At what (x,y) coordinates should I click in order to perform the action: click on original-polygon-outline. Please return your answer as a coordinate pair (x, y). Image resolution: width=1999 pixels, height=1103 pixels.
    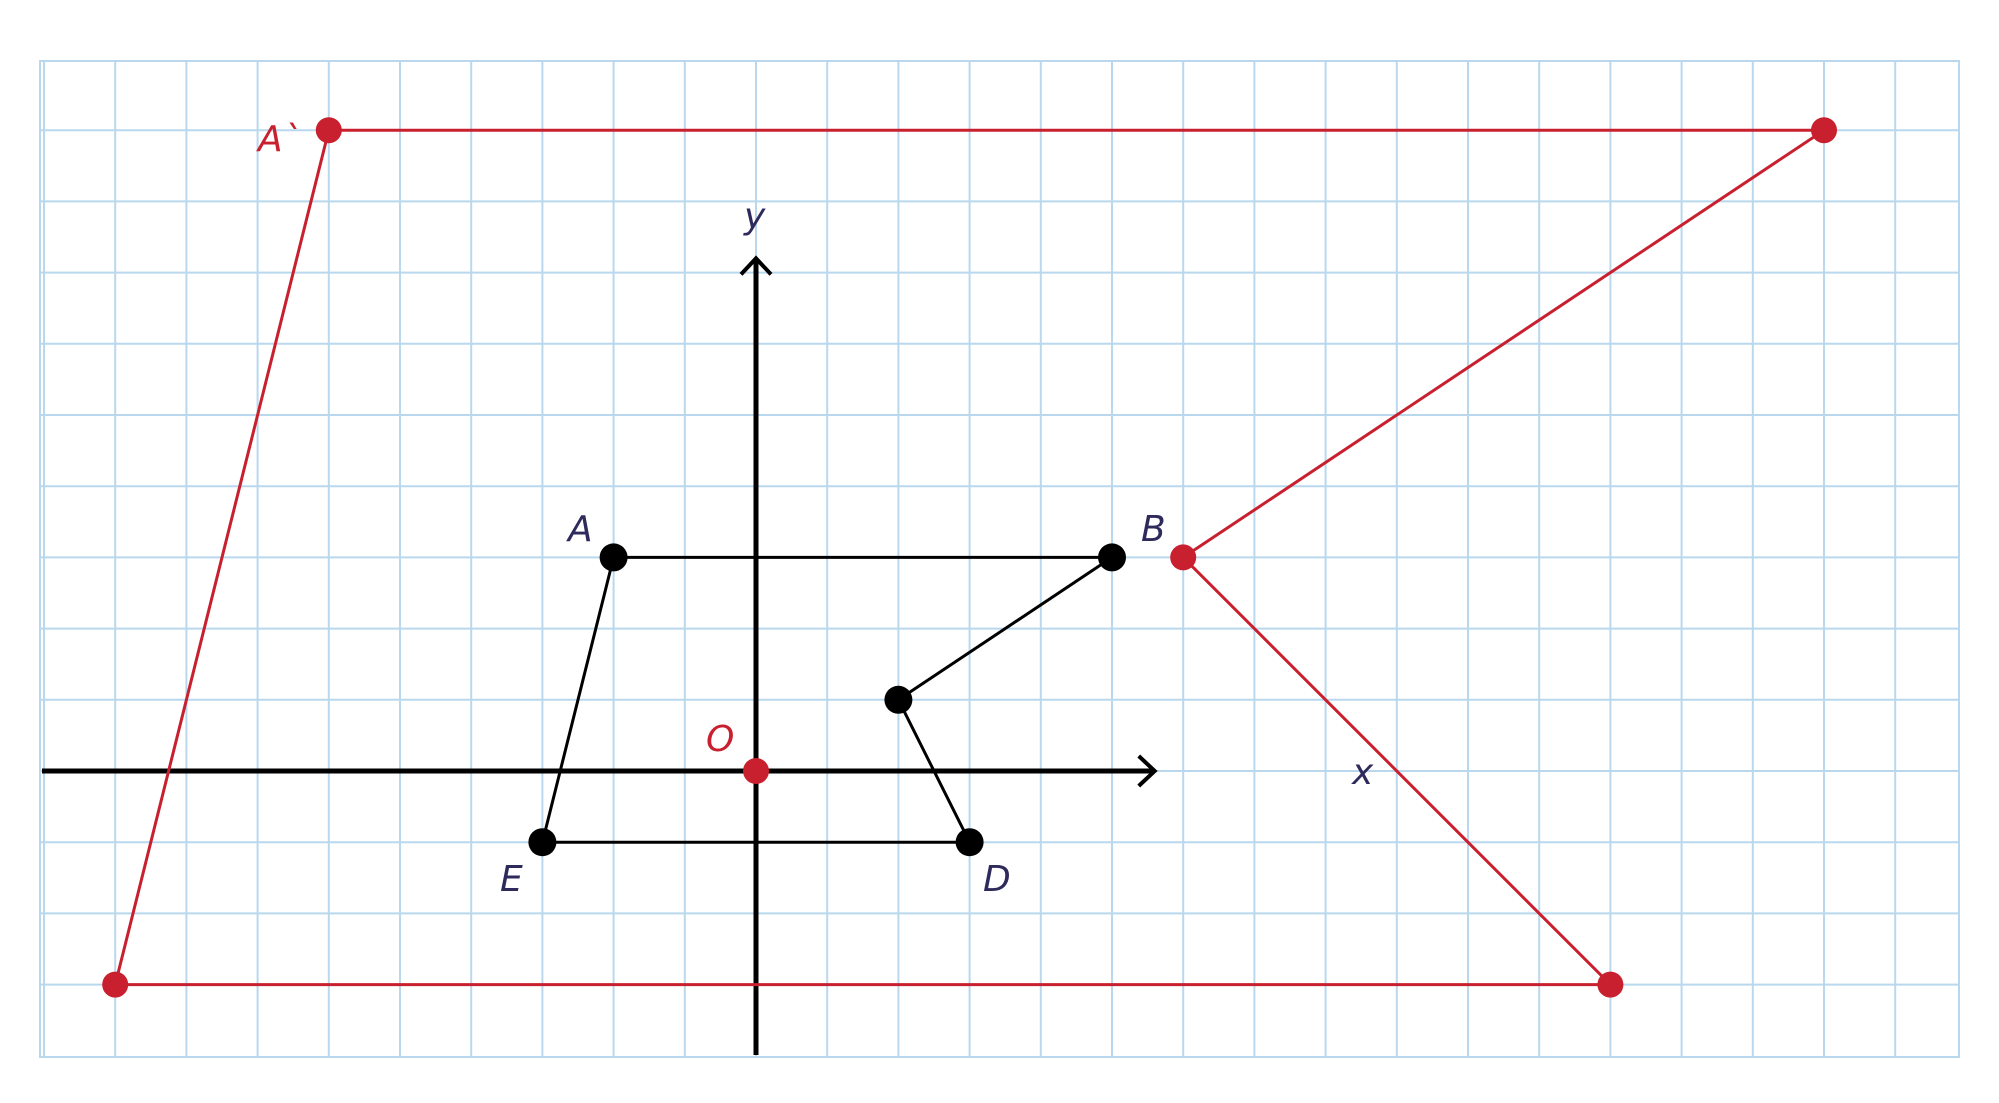
    Looking at the image, I should click on (827, 699).